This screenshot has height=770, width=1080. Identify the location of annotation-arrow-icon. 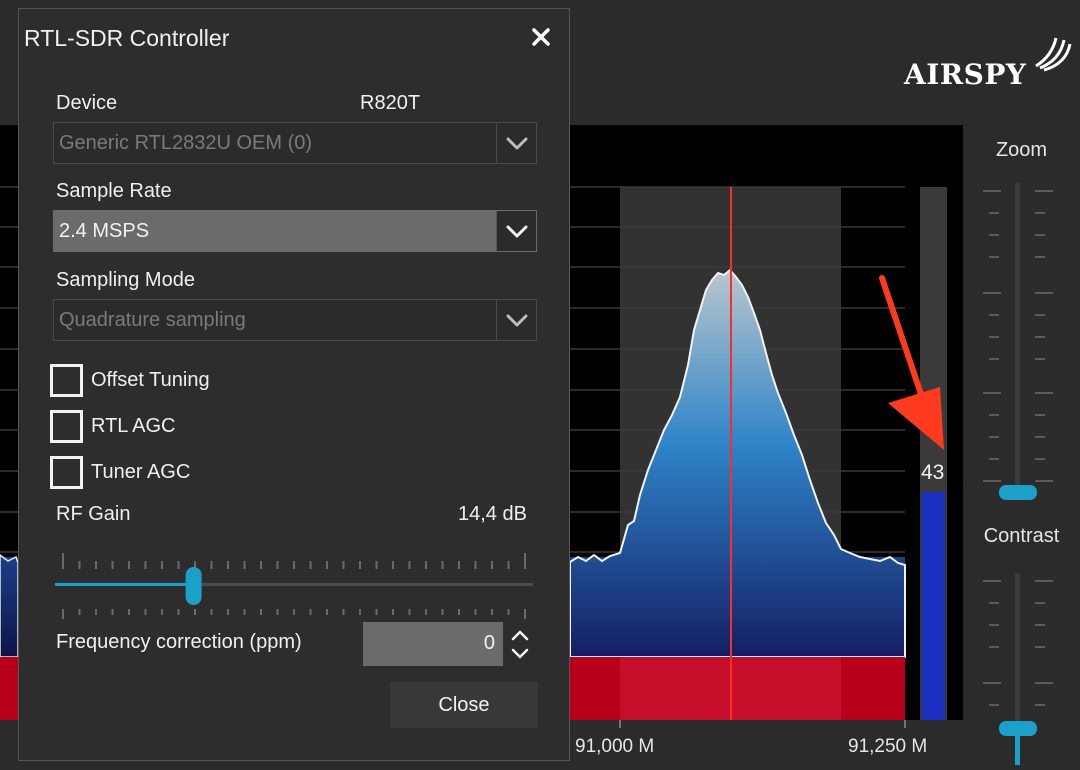
(911, 362).